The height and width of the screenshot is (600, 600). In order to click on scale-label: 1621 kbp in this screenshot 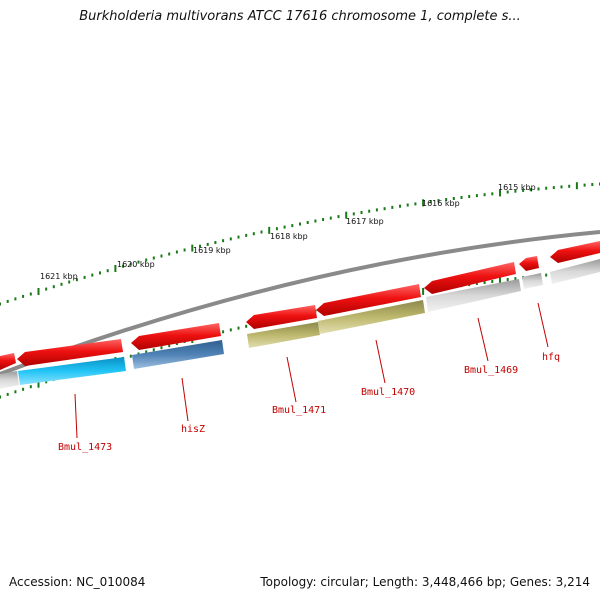, I will do `click(59, 276)`.